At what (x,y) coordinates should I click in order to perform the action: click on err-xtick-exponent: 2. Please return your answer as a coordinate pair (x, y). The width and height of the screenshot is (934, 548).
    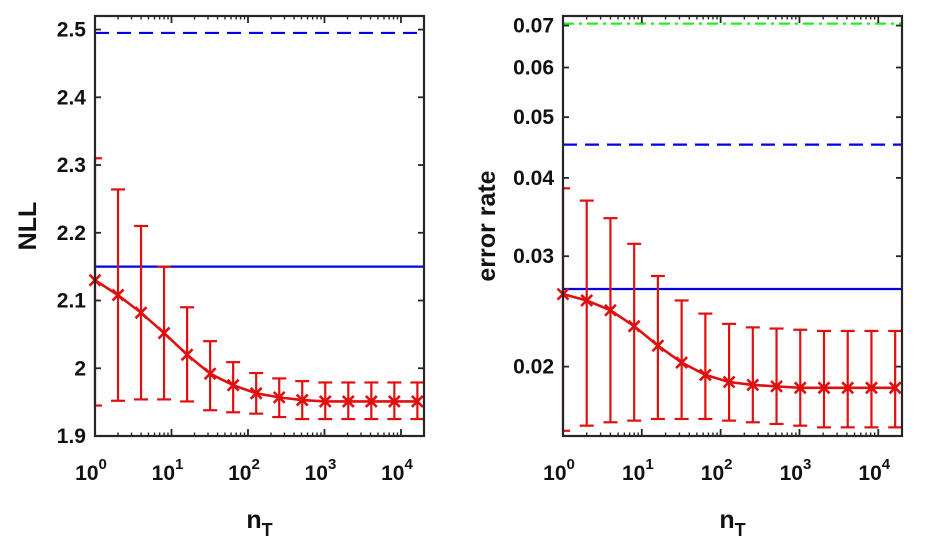
    Looking at the image, I should click on (728, 464).